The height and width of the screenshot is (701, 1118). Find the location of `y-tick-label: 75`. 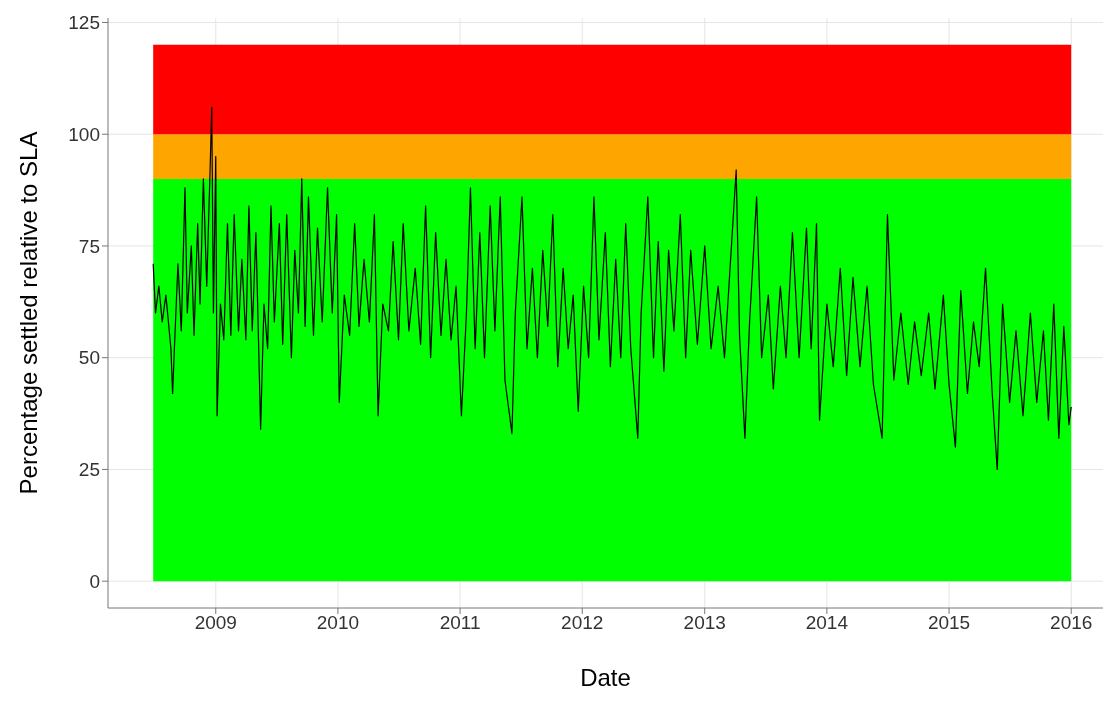

y-tick-label: 75 is located at coordinates (89, 246).